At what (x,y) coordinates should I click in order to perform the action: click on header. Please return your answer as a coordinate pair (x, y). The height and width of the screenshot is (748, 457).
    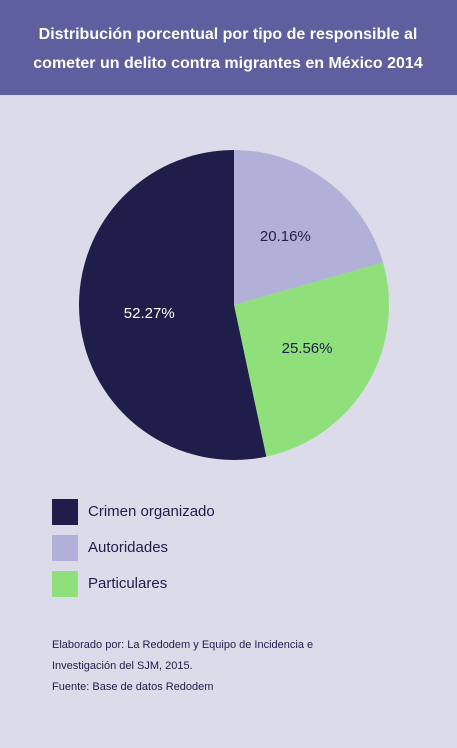
    Looking at the image, I should click on (228, 47).